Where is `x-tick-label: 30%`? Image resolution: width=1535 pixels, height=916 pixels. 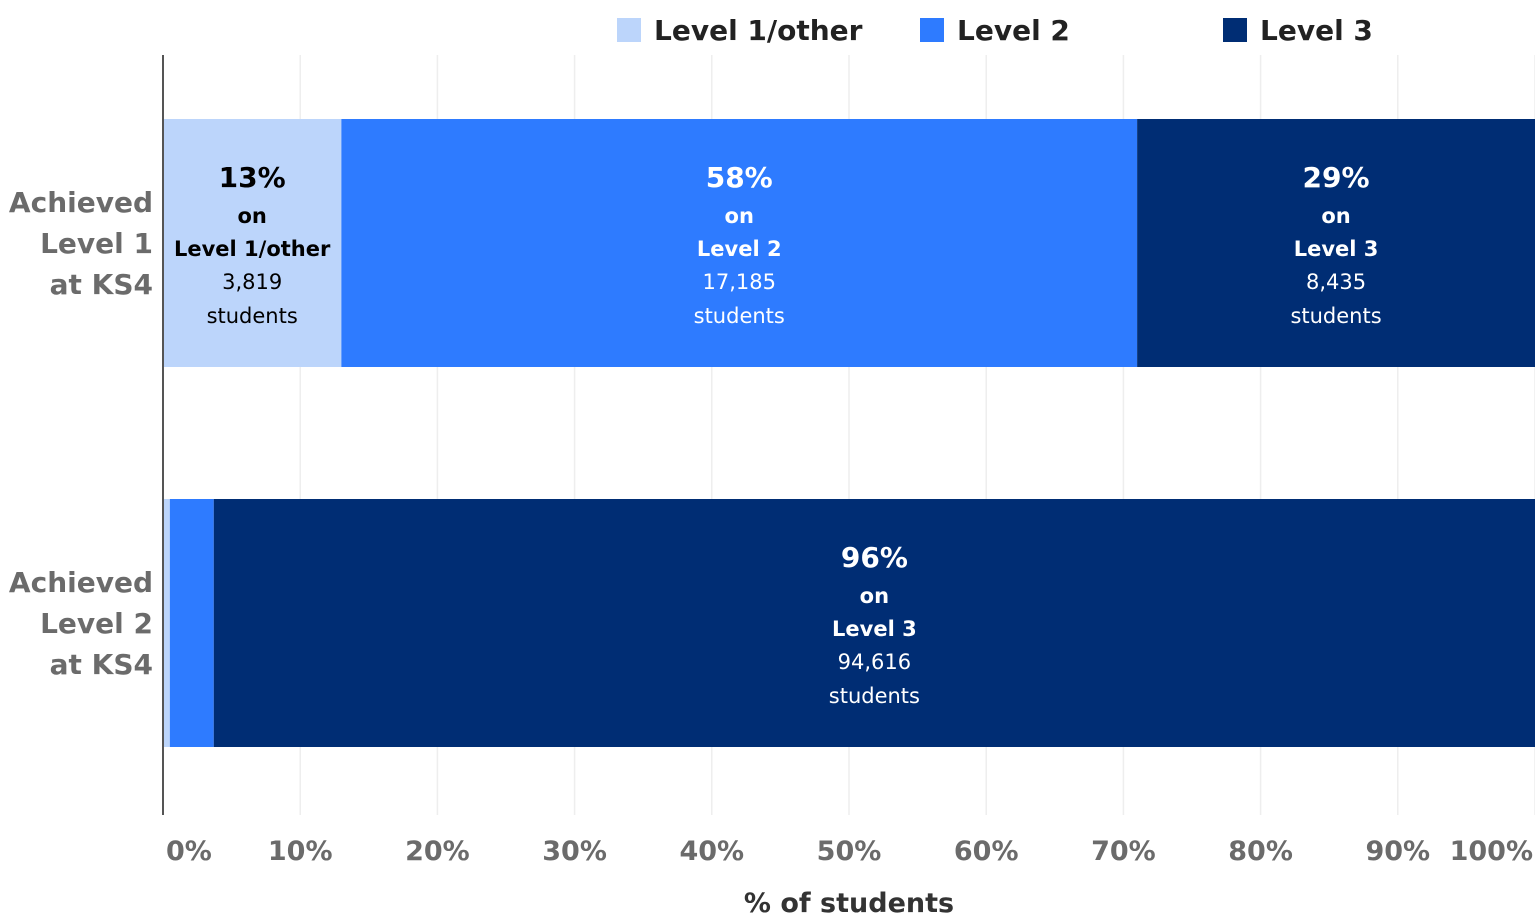 x-tick-label: 30% is located at coordinates (574, 851).